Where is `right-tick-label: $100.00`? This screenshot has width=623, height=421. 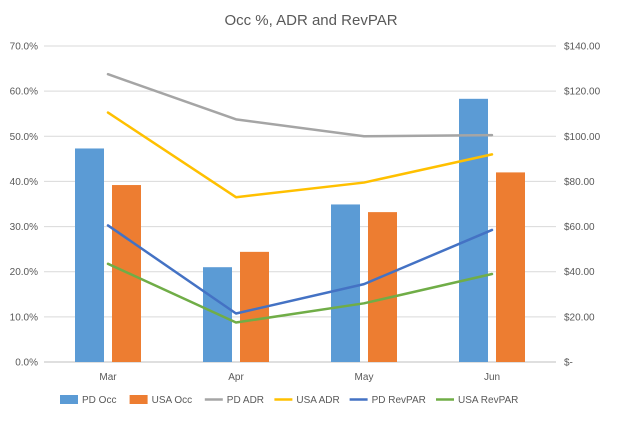
right-tick-label: $100.00 is located at coordinates (582, 137).